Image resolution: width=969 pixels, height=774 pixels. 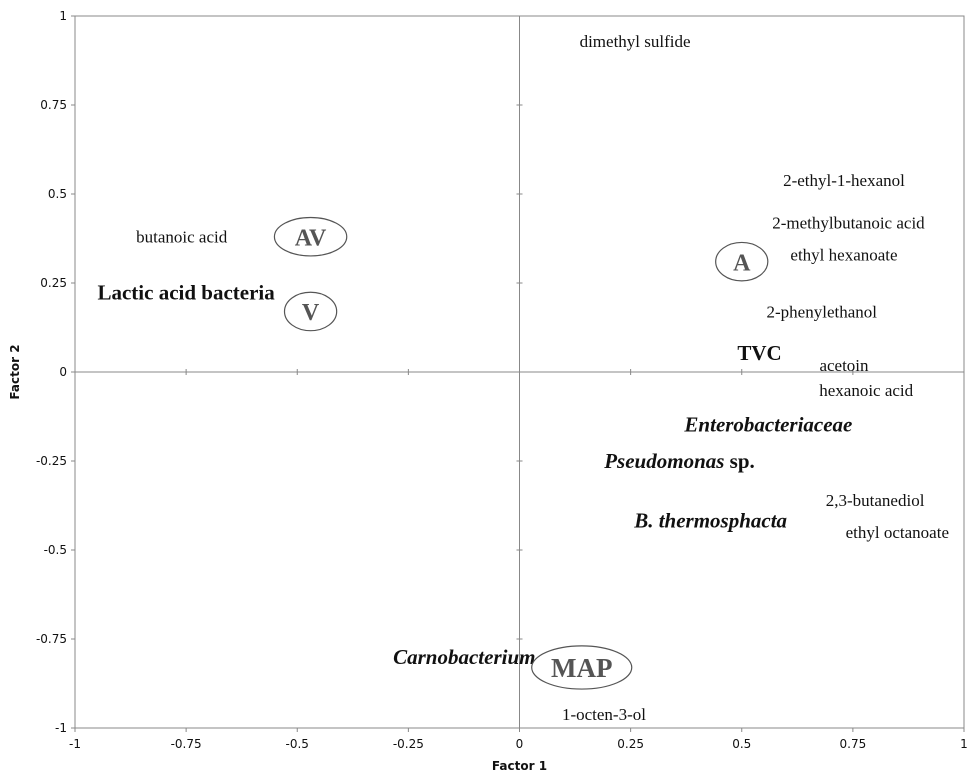 I want to click on y-tick-label: 0.5, so click(x=57, y=194).